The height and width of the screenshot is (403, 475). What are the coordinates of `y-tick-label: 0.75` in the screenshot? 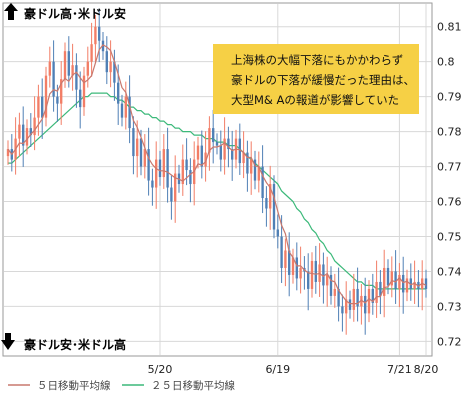 It's located at (449, 236).